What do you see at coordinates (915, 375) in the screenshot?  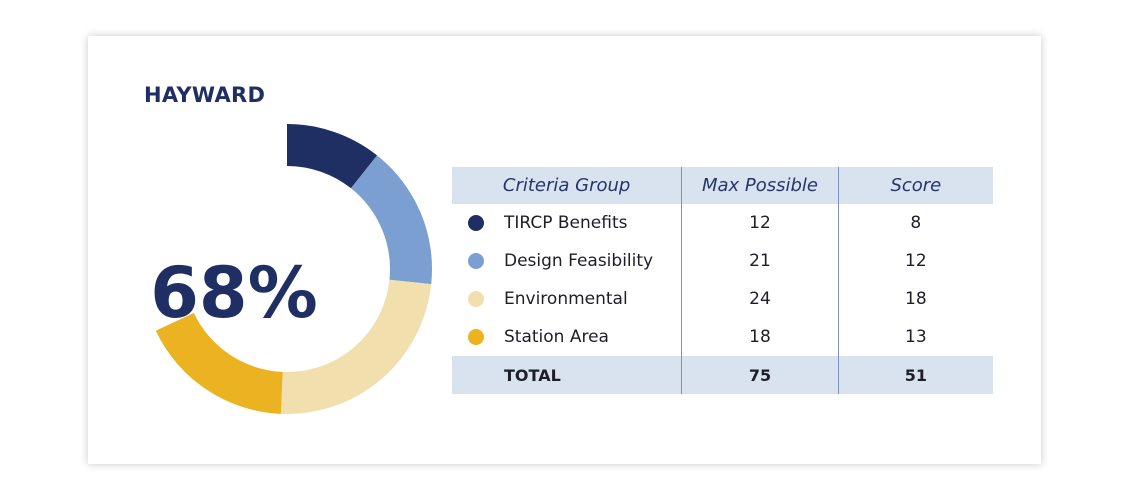 I see `total-score-cell: 51` at bounding box center [915, 375].